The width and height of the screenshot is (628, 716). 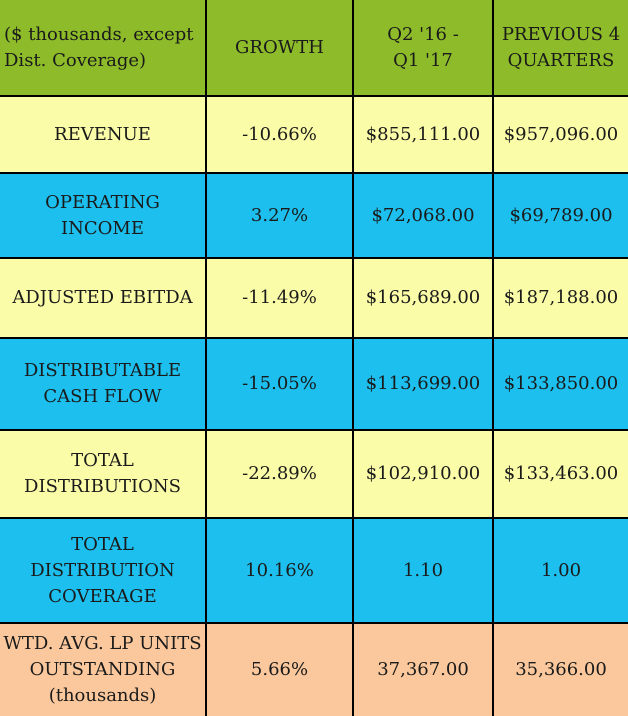 What do you see at coordinates (561, 384) in the screenshot?
I see `previous-distributable-cash-flow: $133,850.00` at bounding box center [561, 384].